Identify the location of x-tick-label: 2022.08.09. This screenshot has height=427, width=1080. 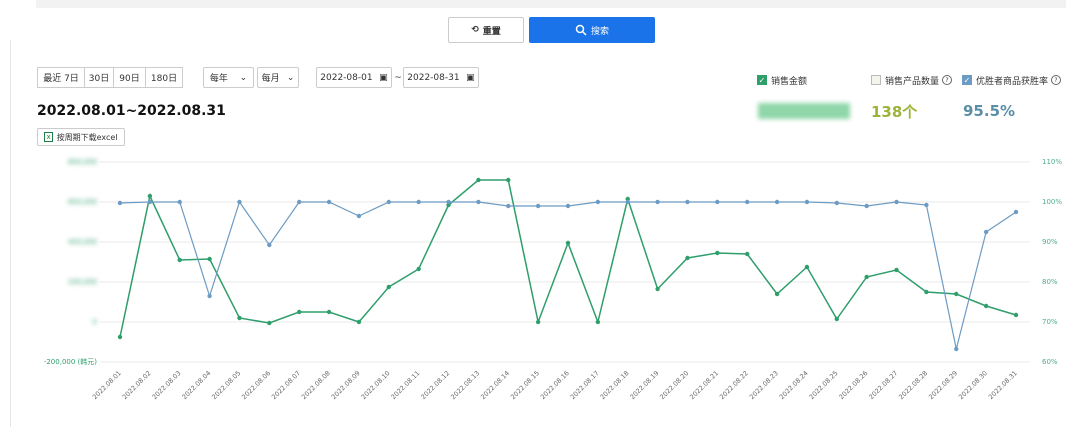
(346, 385).